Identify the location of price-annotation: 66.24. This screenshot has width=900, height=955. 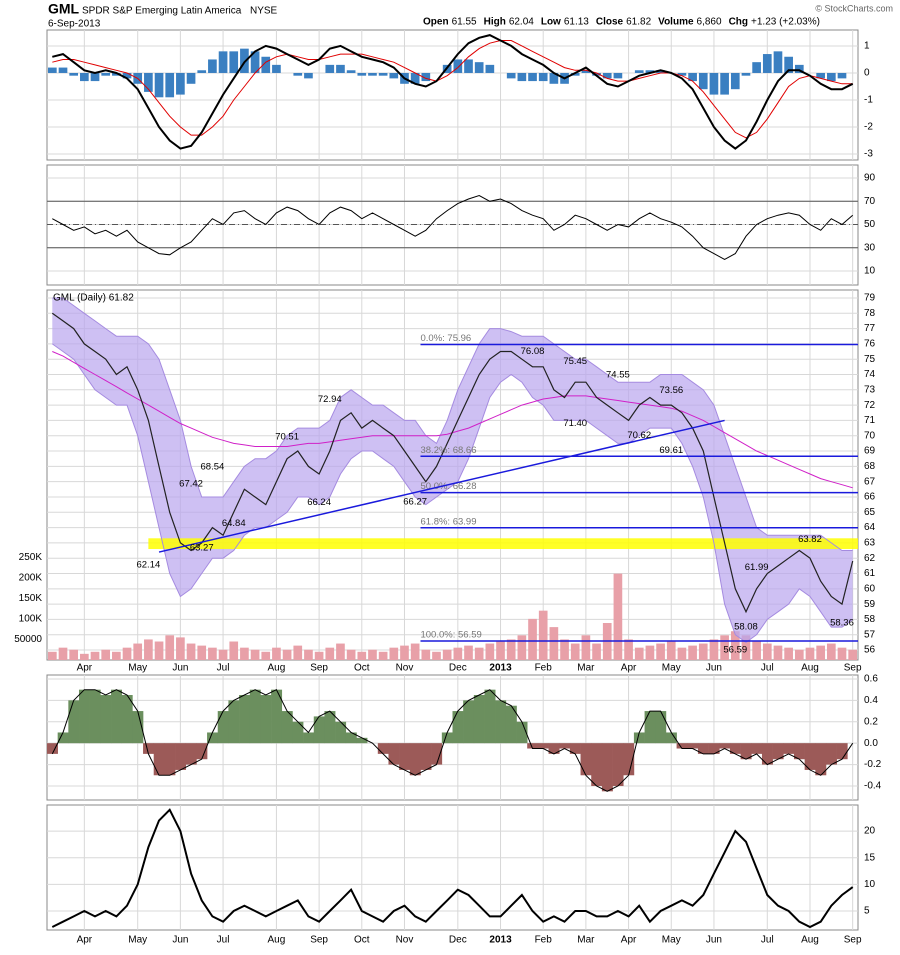
(319, 502).